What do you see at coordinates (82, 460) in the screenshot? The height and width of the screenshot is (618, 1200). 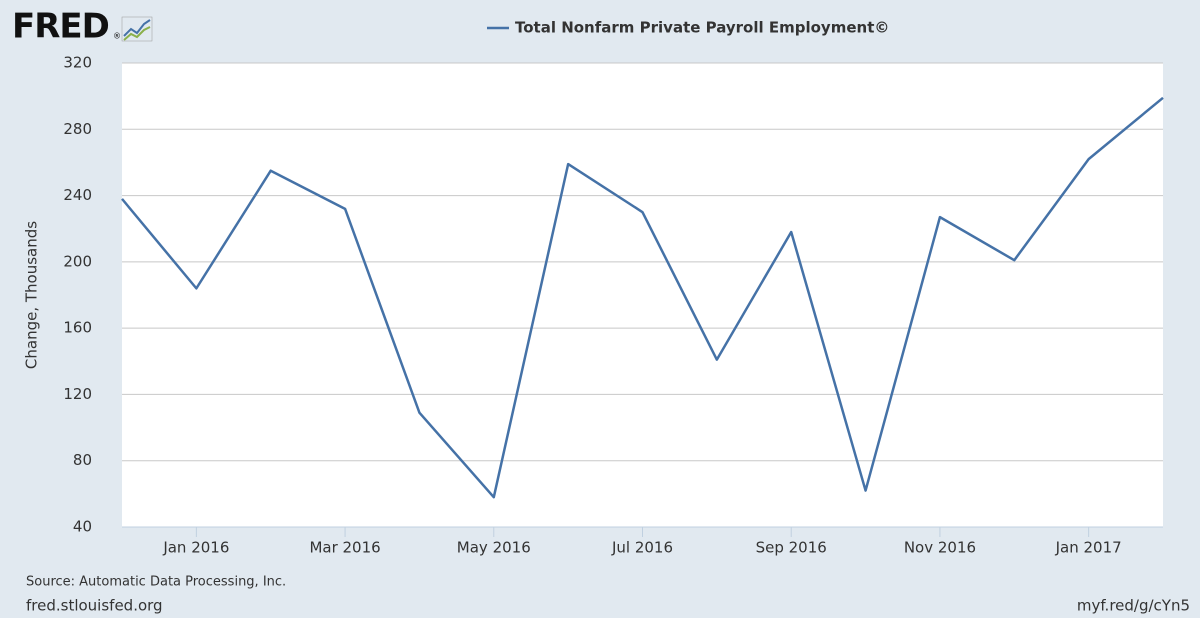 I see `y-tick-label: 80` at bounding box center [82, 460].